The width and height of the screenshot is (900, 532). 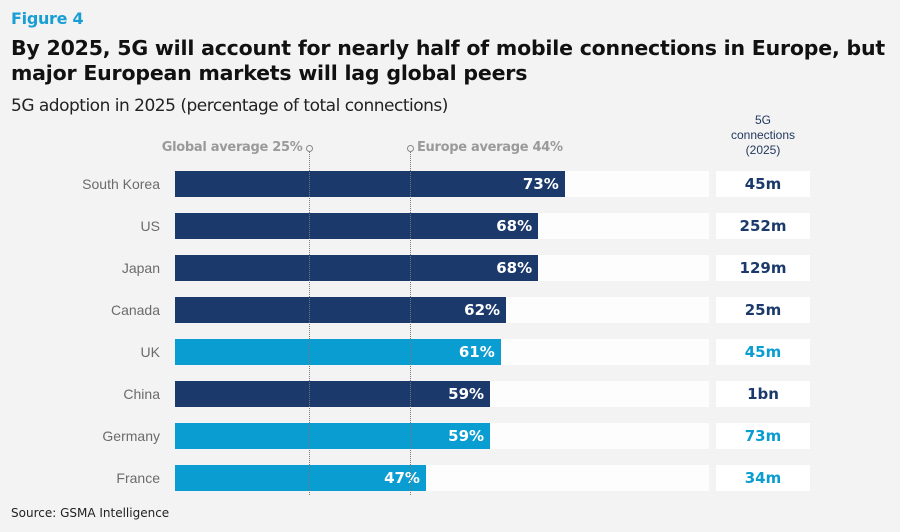 What do you see at coordinates (763, 436) in the screenshot?
I see `connections-value: 73m` at bounding box center [763, 436].